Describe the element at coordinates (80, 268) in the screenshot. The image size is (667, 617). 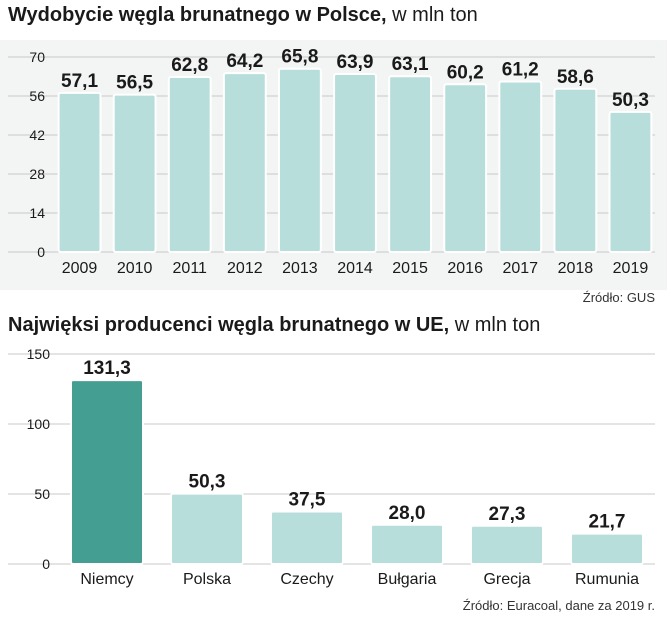
I see `x-tick-label: 2009` at that location.